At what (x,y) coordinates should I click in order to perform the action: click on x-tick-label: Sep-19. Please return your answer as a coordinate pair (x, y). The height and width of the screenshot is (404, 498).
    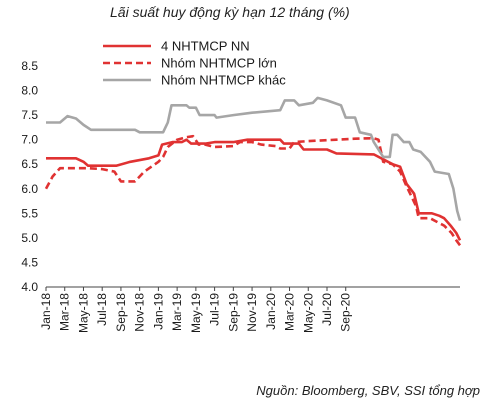
    Looking at the image, I should click on (233, 312).